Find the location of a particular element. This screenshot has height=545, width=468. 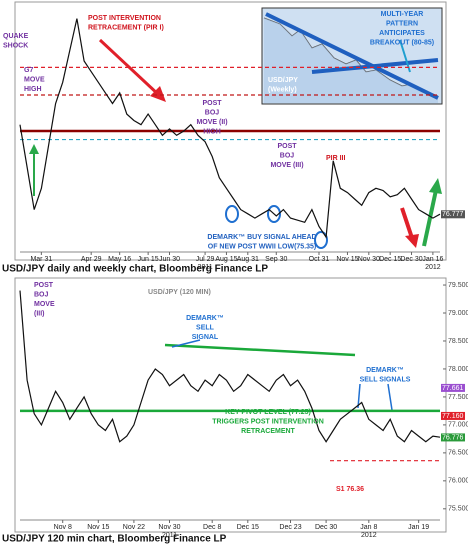

x-tick-label: Aug 31 is located at coordinates (248, 259).